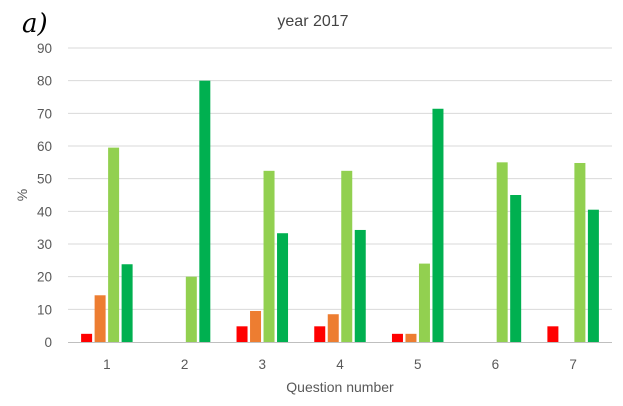 This screenshot has height=406, width=623. What do you see at coordinates (283, 287) in the screenshot?
I see `bar-q3-s4` at bounding box center [283, 287].